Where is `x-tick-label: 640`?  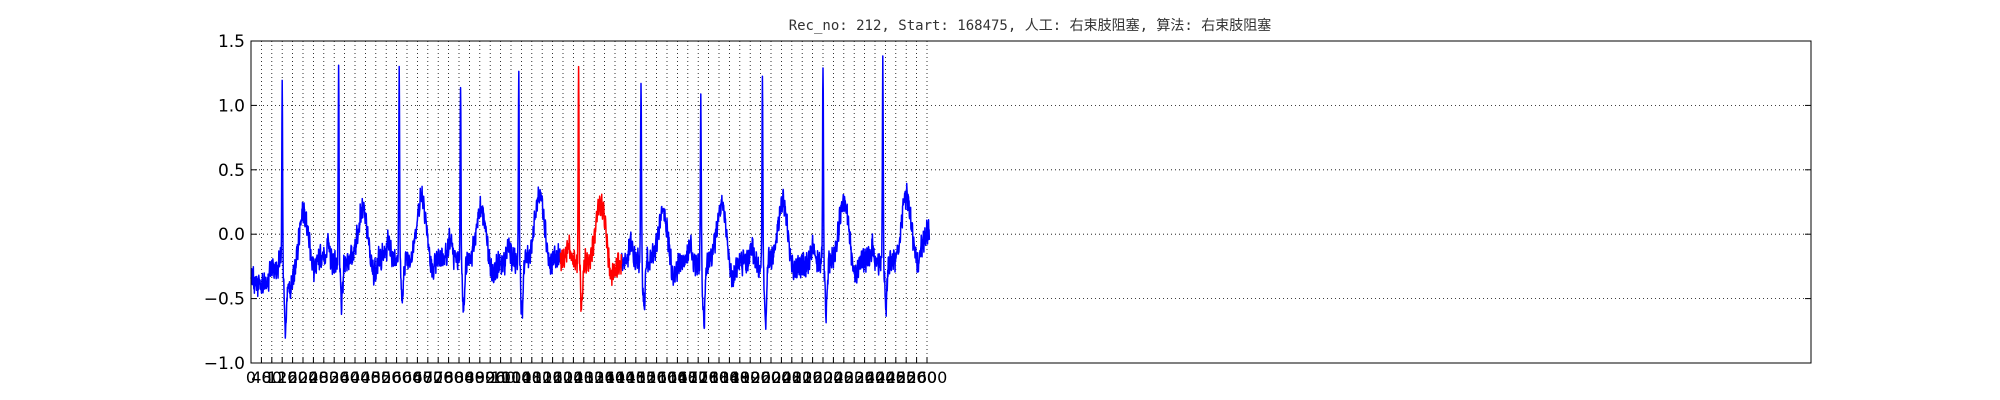
x-tick-label: 640 is located at coordinates (417, 377).